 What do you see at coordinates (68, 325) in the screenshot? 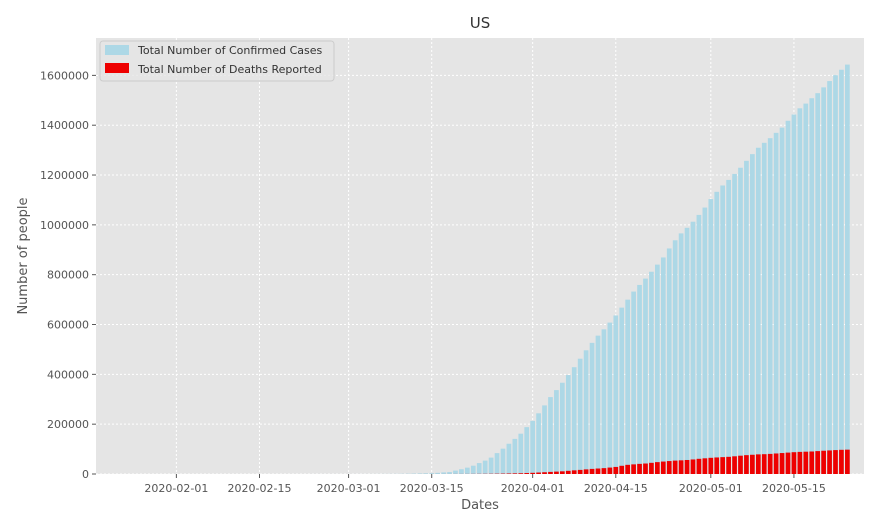
I see `y-tick-label: 600000` at bounding box center [68, 325].